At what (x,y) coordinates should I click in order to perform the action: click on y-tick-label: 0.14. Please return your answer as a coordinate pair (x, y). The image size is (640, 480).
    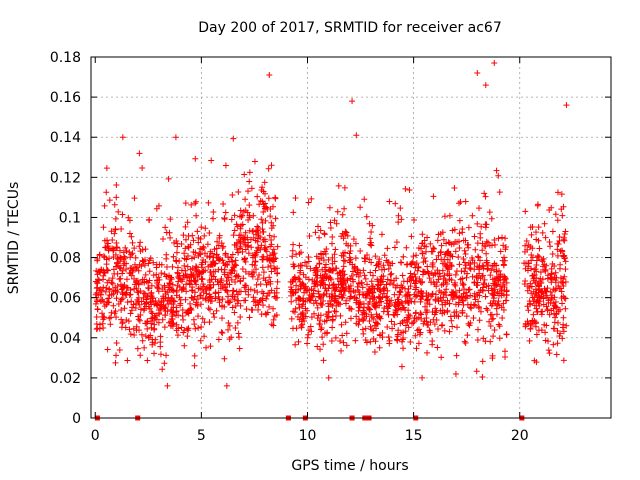
    Looking at the image, I should click on (65, 138).